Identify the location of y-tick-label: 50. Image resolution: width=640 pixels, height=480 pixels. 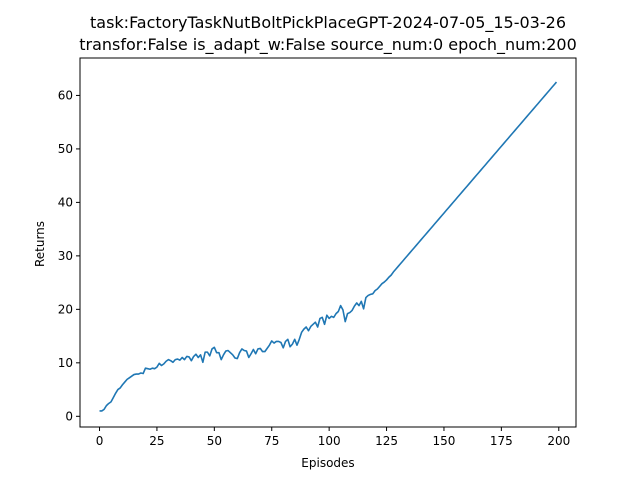
(65, 149).